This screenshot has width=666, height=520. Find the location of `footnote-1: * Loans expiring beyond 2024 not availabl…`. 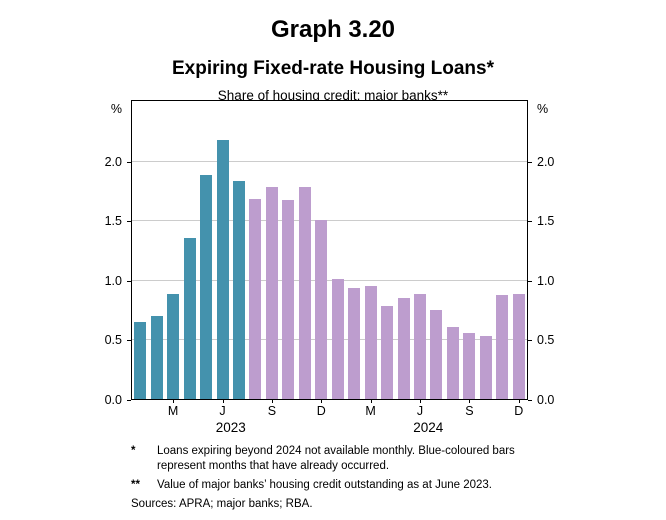

footnote-1: * Loans expiring beyond 2024 not availabl… is located at coordinates (336, 459).